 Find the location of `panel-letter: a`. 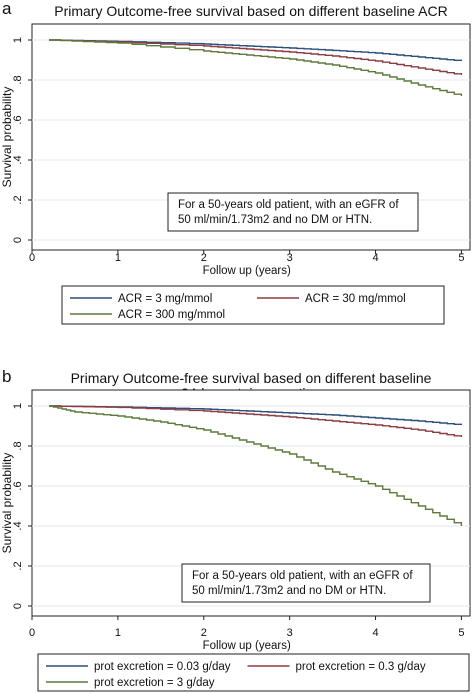

panel-letter: a is located at coordinates (7, 9).